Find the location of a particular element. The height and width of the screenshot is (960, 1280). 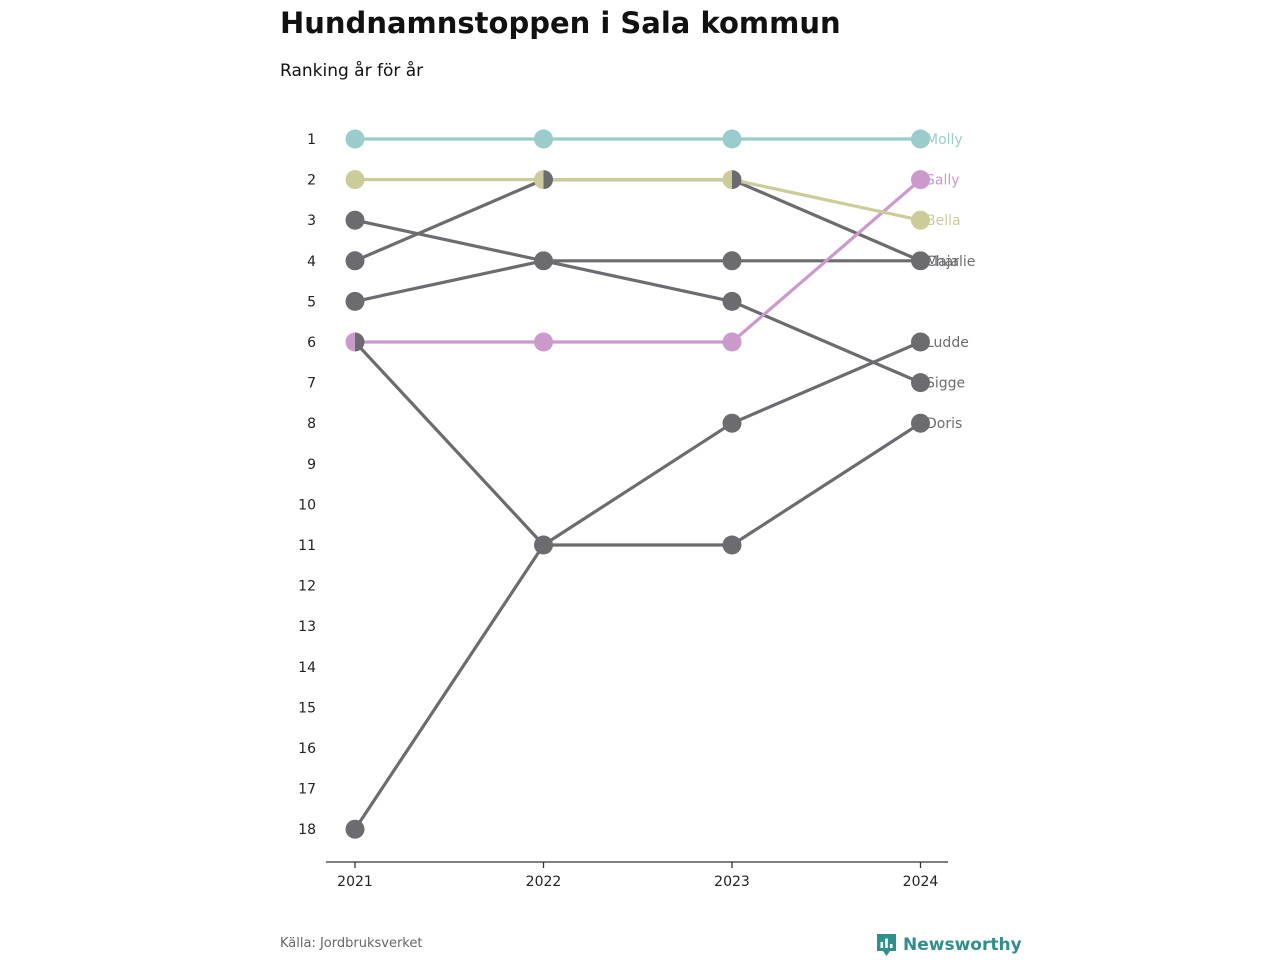

y-tick-label: 12 is located at coordinates (307, 587).